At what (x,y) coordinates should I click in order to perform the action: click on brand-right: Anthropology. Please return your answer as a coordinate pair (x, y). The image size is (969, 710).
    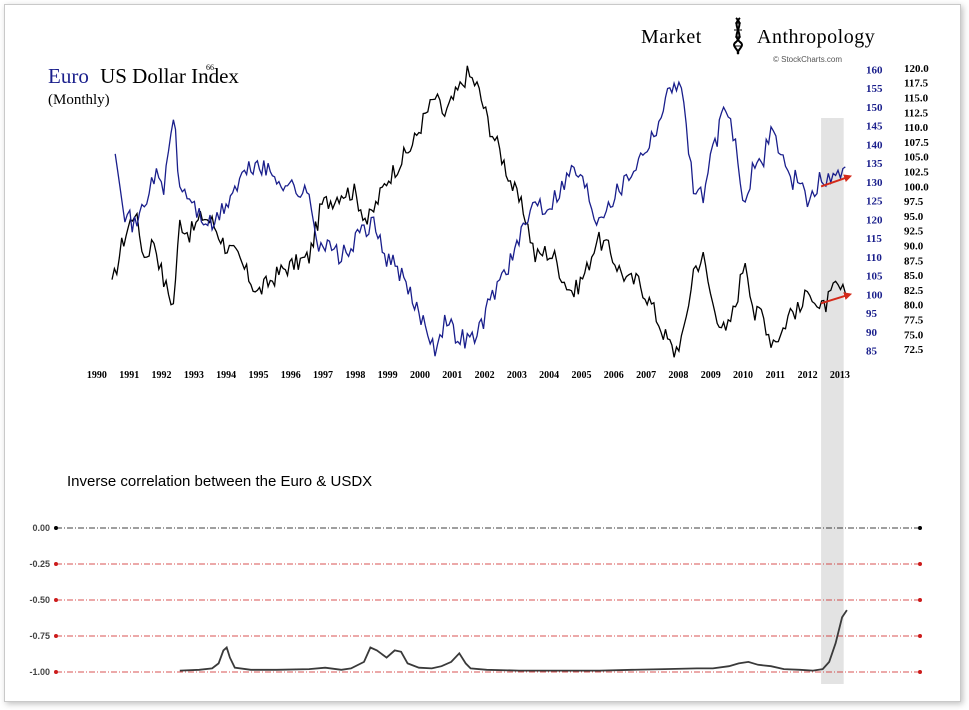
    Looking at the image, I should click on (816, 37).